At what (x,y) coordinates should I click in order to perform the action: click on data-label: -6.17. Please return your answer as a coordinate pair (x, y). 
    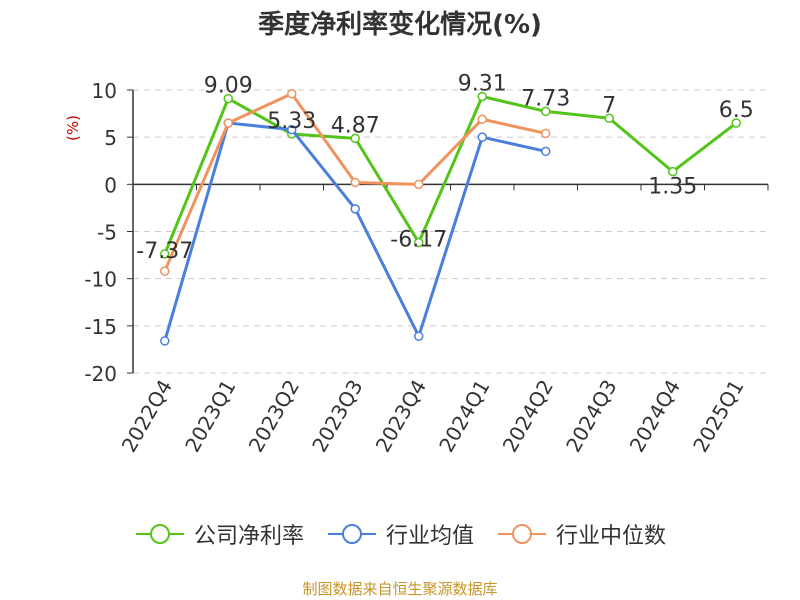
    Looking at the image, I should click on (418, 240).